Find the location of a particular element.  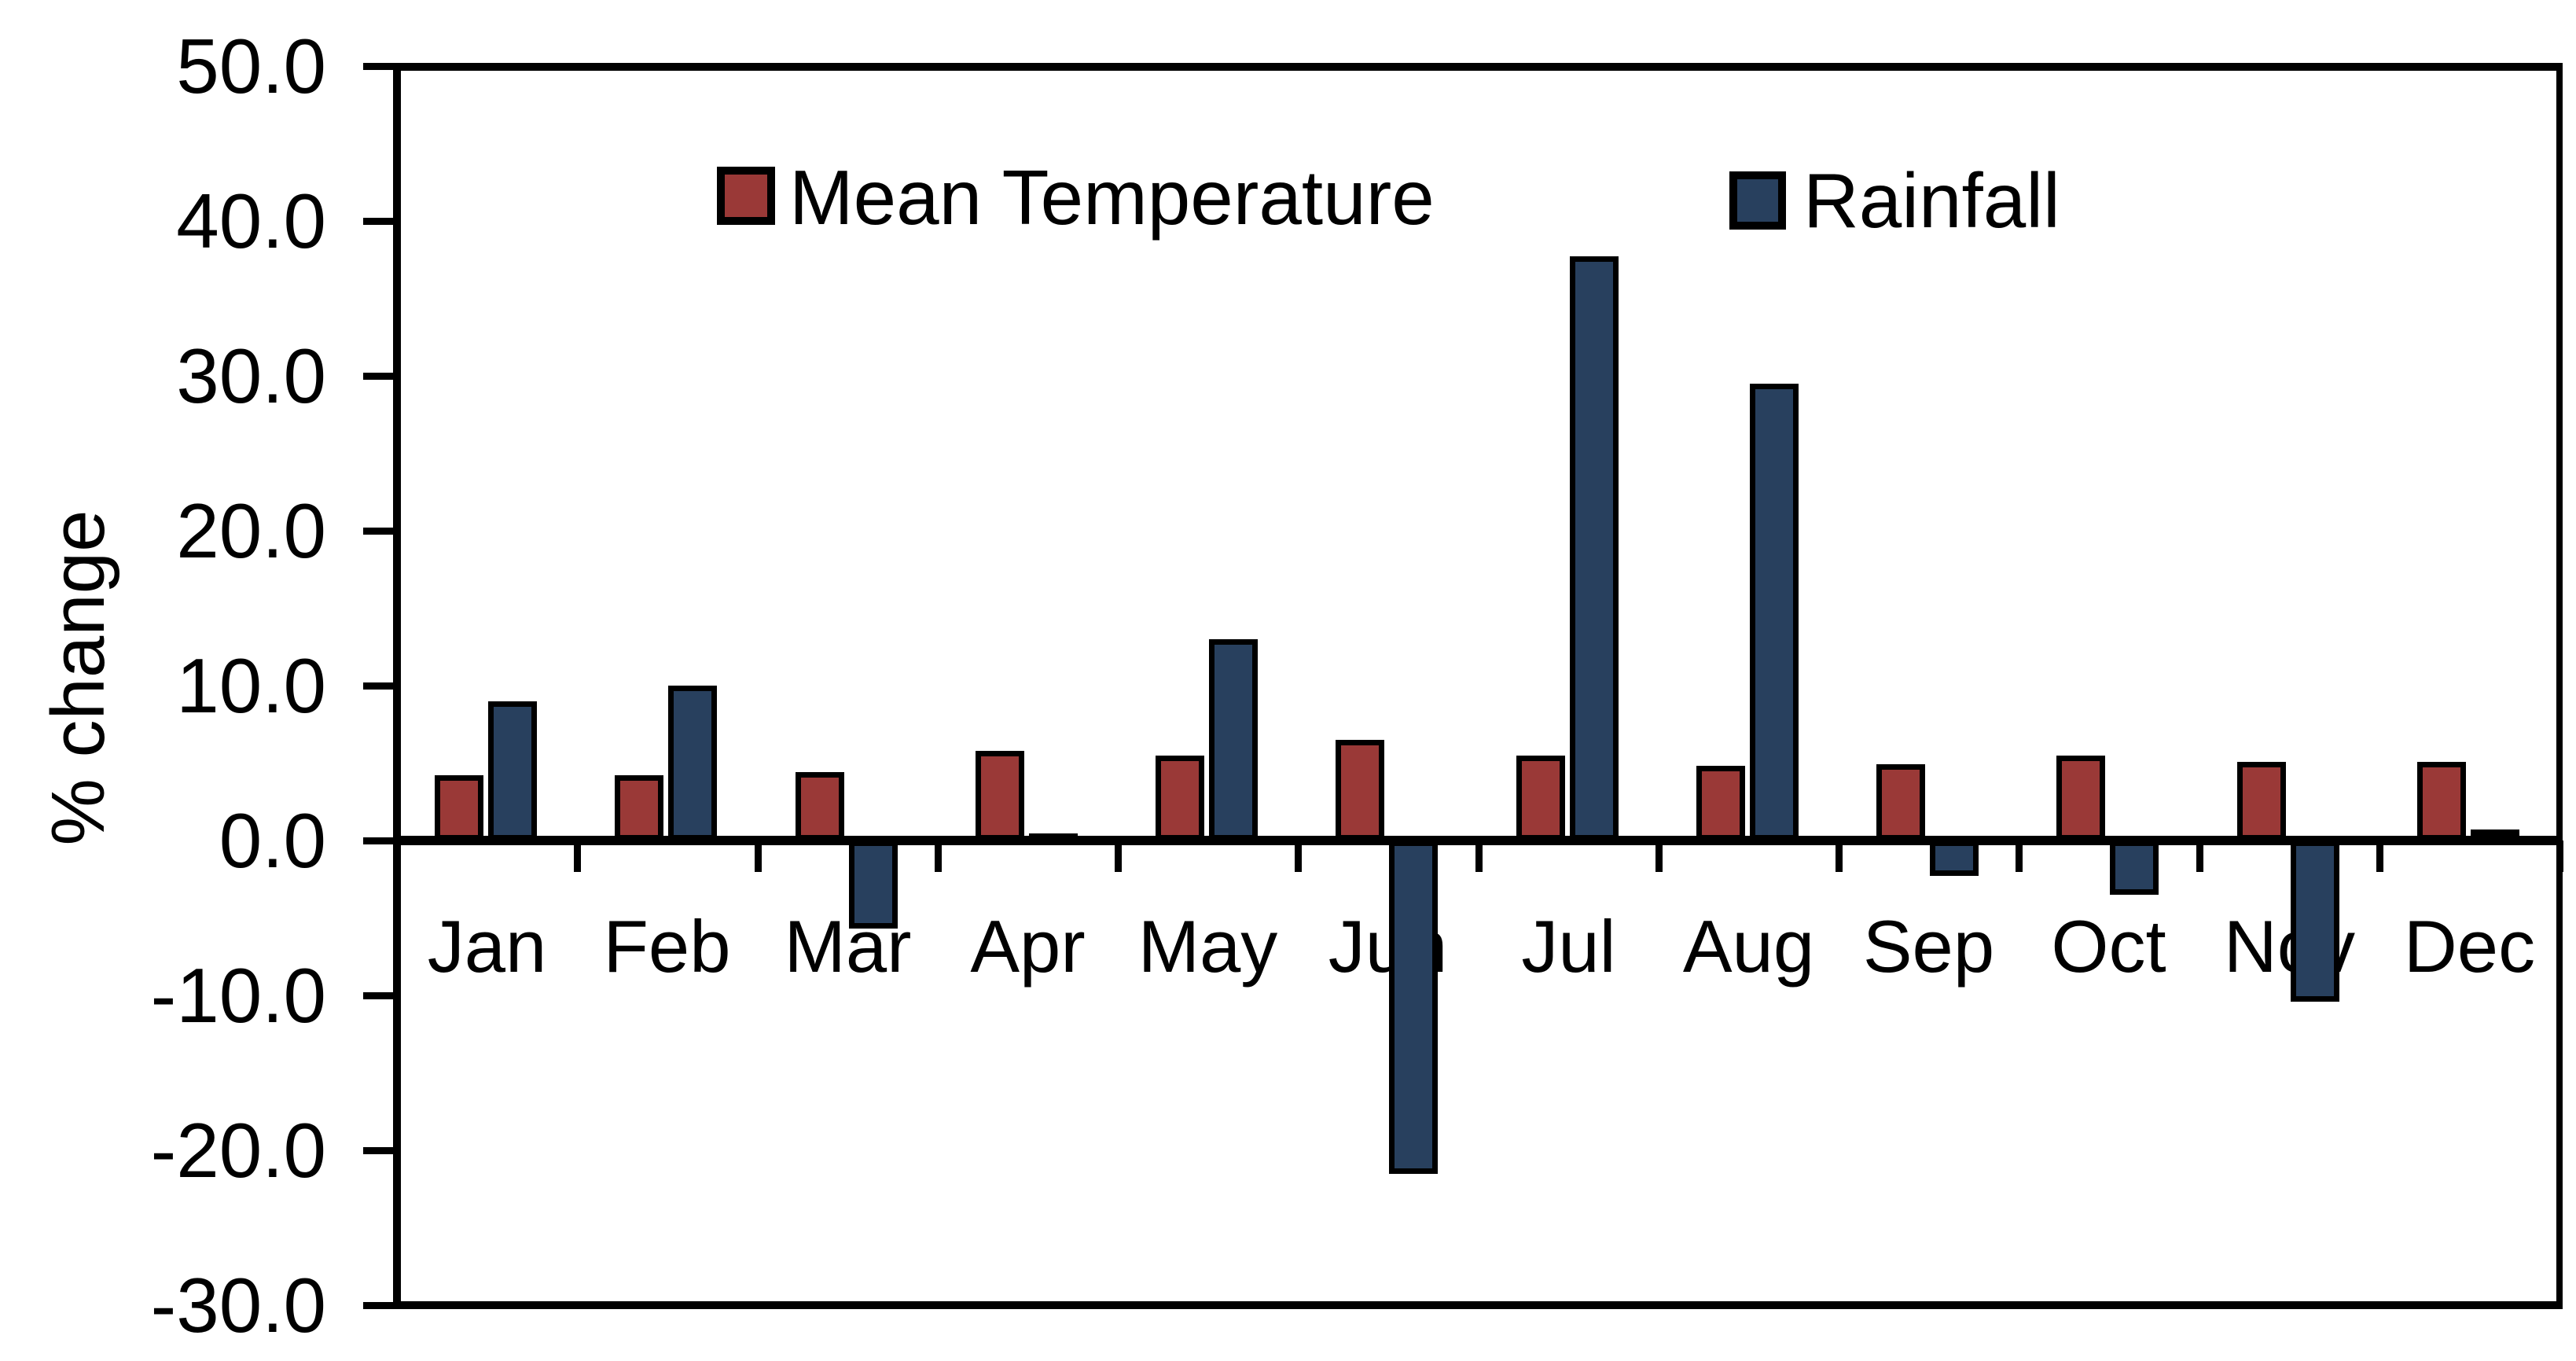

y-tick-label: 30.0 is located at coordinates (251, 376).